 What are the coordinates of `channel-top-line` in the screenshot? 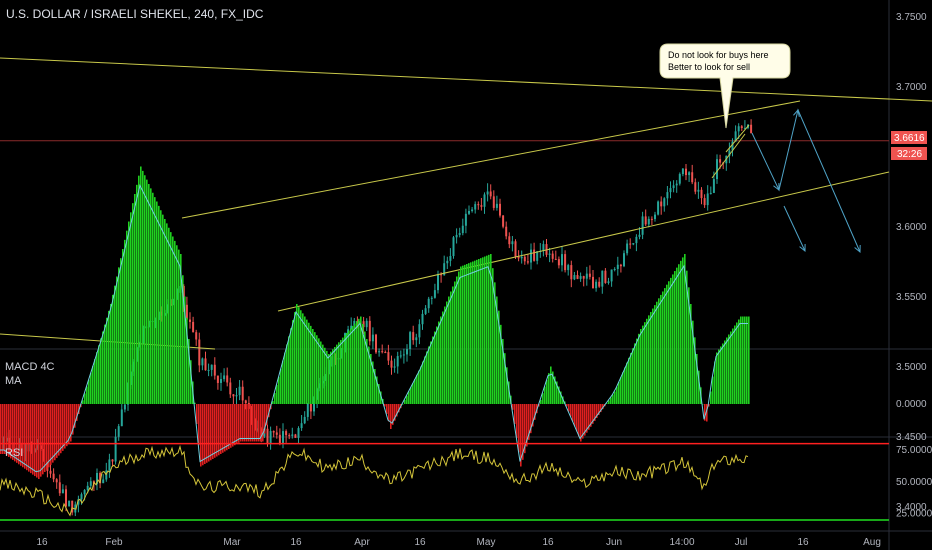 It's located at (491, 159).